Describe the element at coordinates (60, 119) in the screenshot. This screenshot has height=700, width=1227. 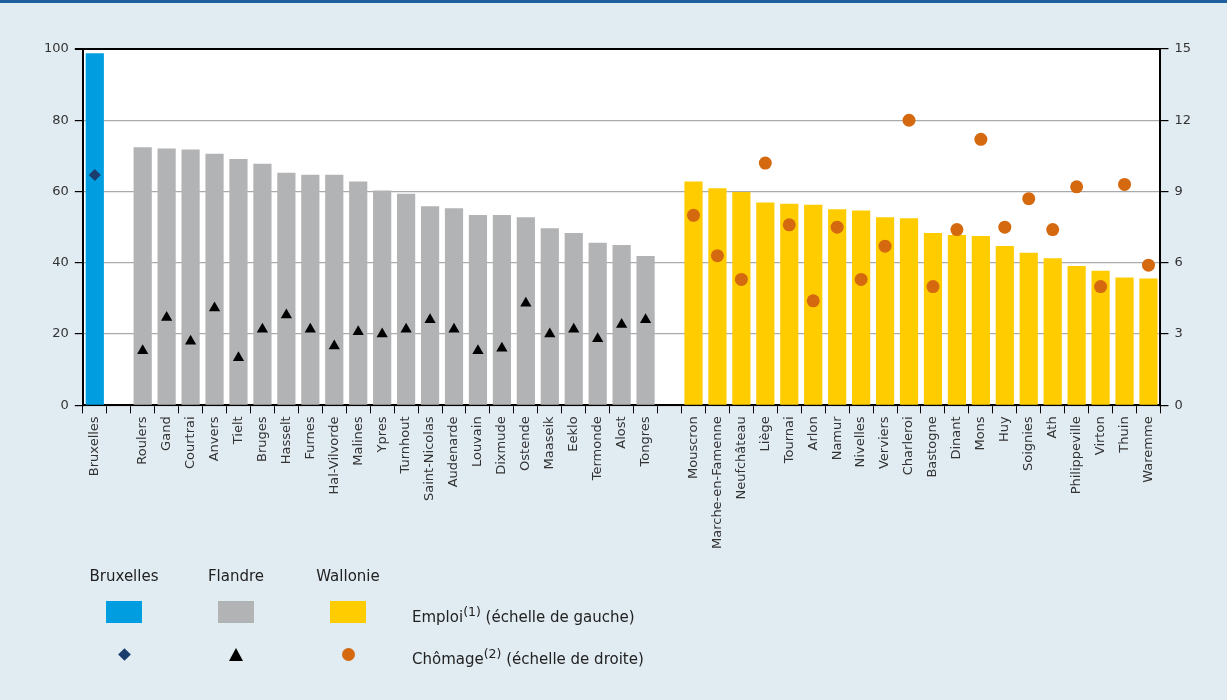
I see `y-tick-label: 80` at that location.